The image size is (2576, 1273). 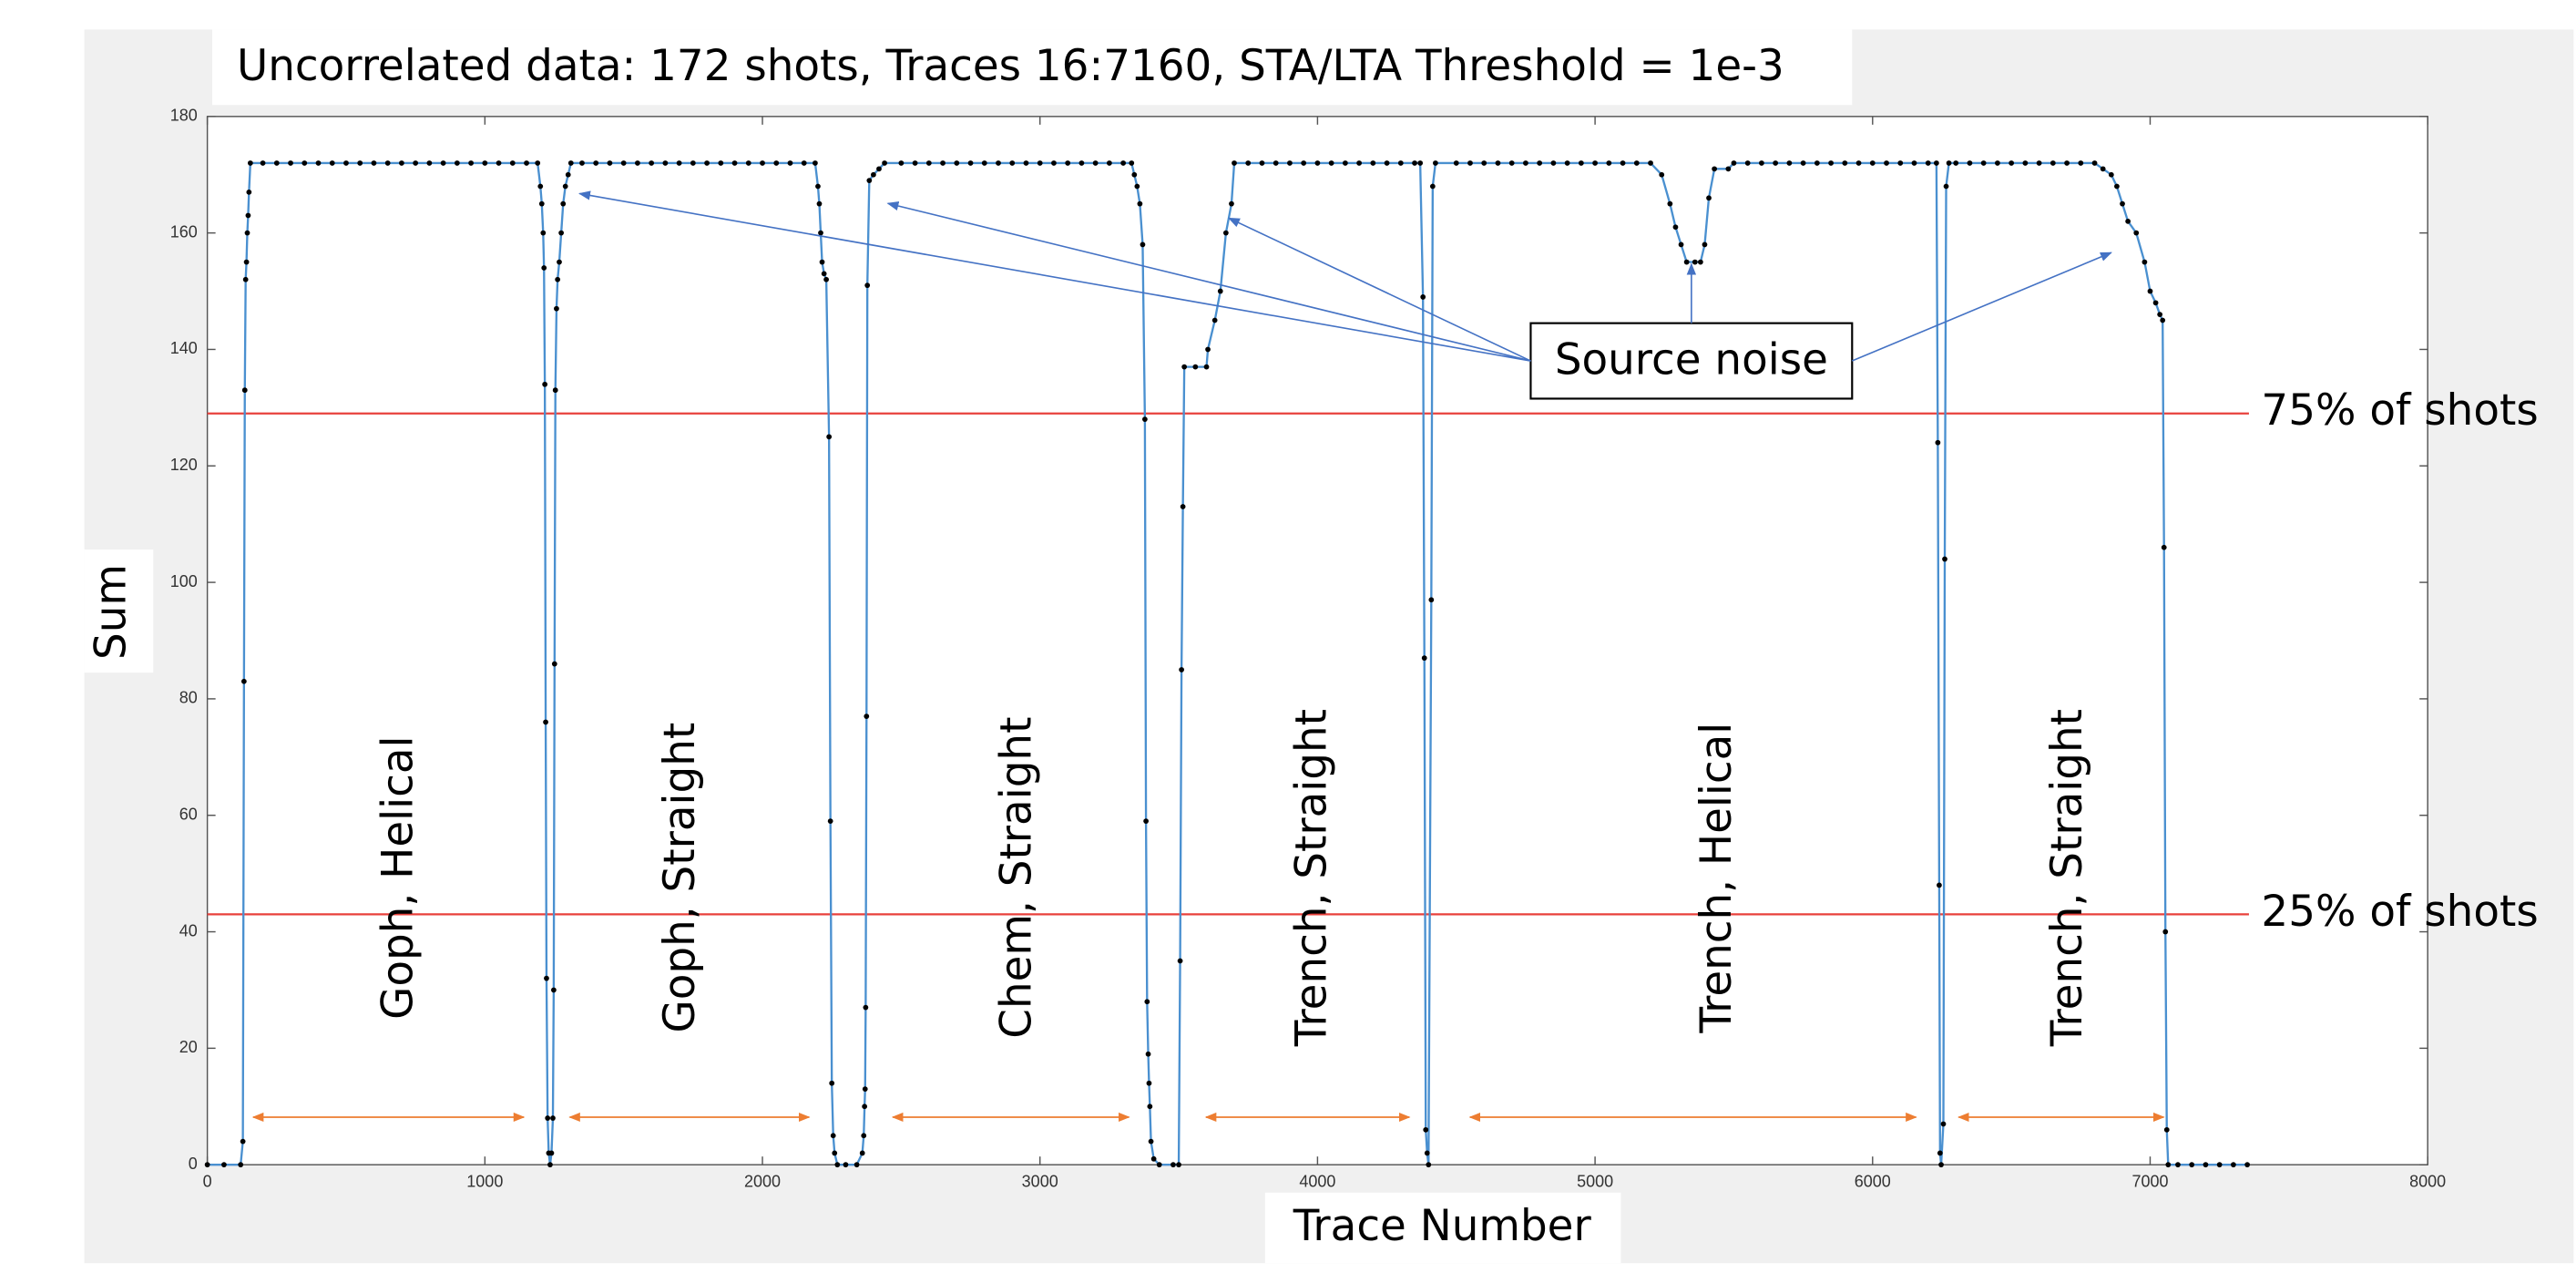 I want to click on x-tick-label: 4000, so click(x=1317, y=1182).